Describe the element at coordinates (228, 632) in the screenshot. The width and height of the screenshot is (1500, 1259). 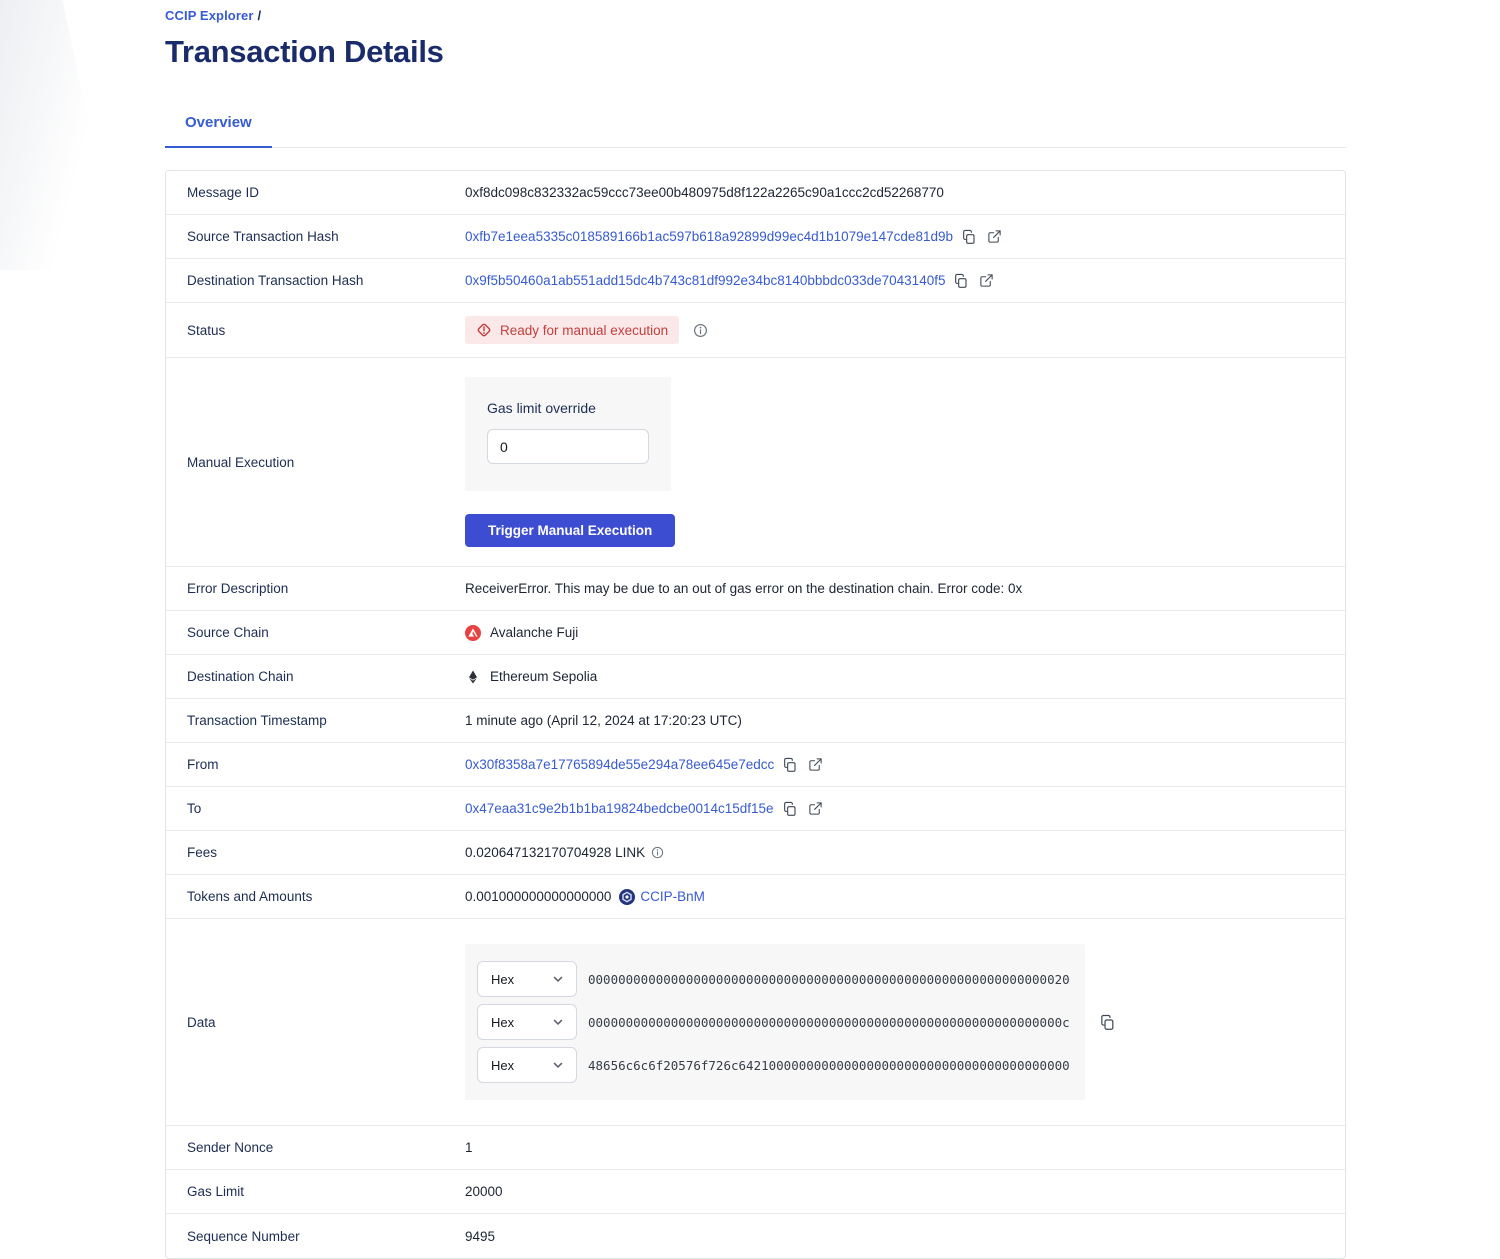
I see `row-label: Source Chain` at that location.